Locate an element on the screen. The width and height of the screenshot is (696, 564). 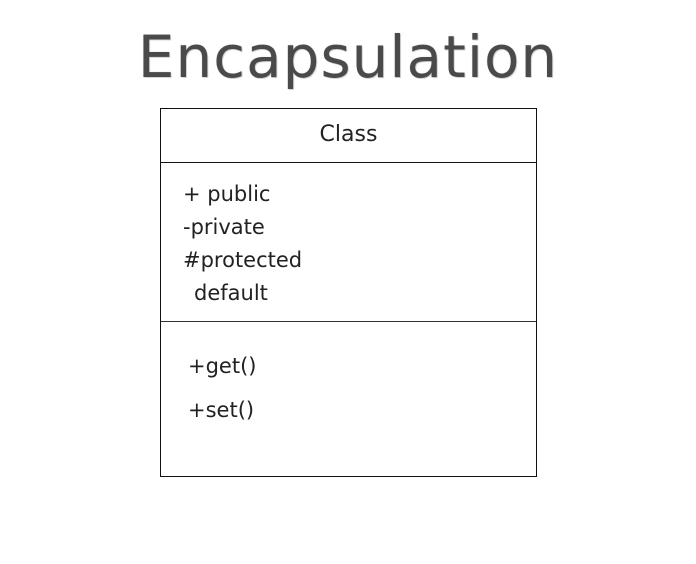
attribute-protected: #protected is located at coordinates (243, 260).